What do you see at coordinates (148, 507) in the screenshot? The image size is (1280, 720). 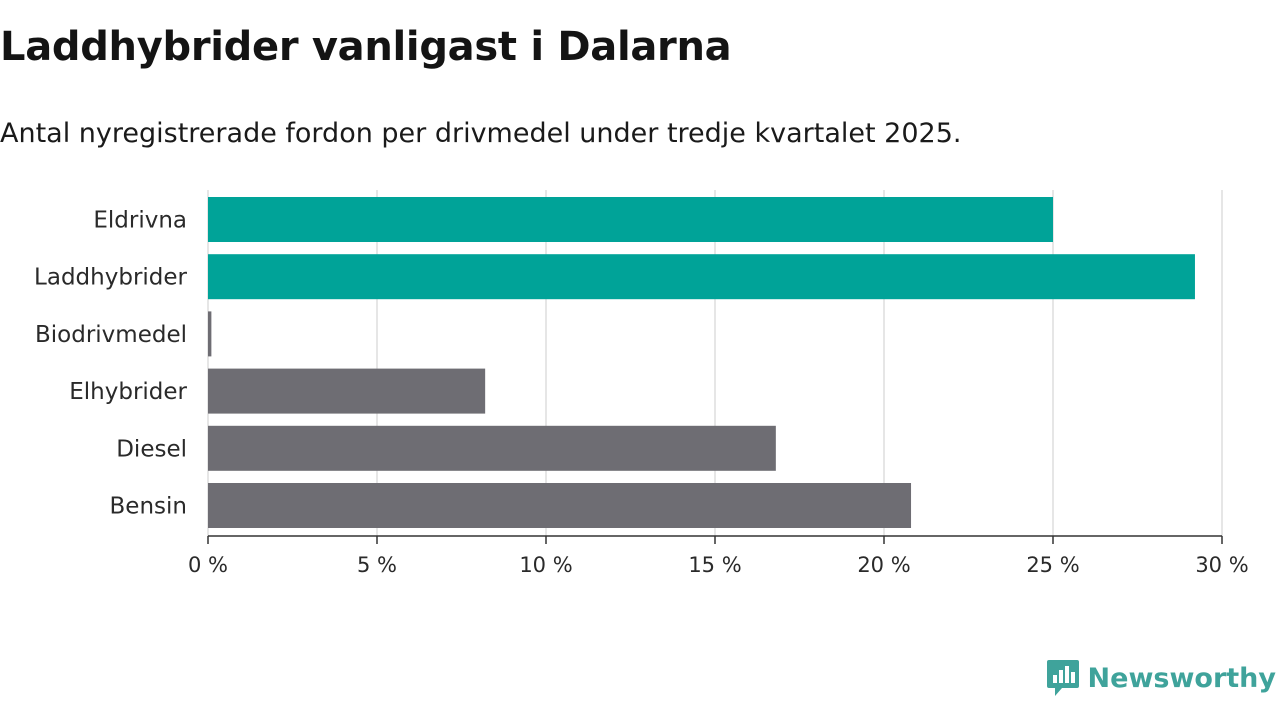 I see `category-label: Bensin` at bounding box center [148, 507].